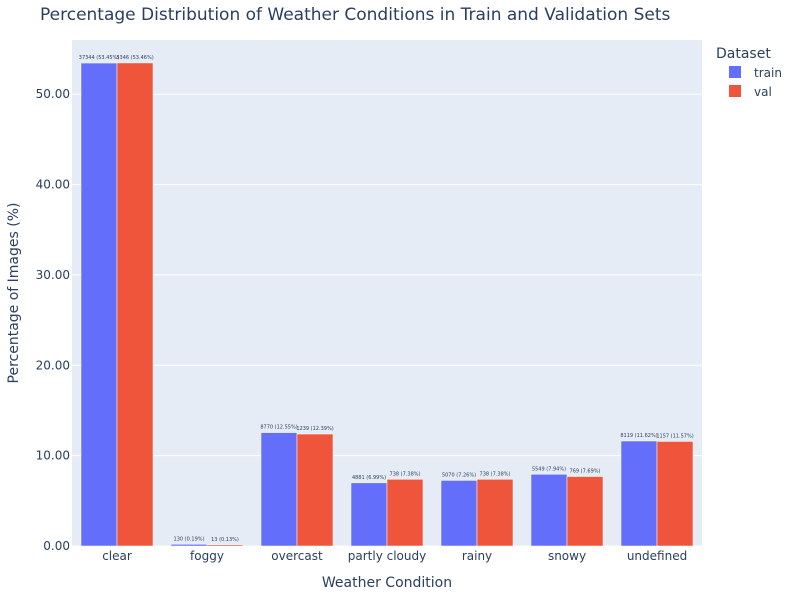  What do you see at coordinates (53, 320) in the screenshot?
I see `y-ticks: 0.00 10.00 20.00 30.00 40.00 50.00` at bounding box center [53, 320].